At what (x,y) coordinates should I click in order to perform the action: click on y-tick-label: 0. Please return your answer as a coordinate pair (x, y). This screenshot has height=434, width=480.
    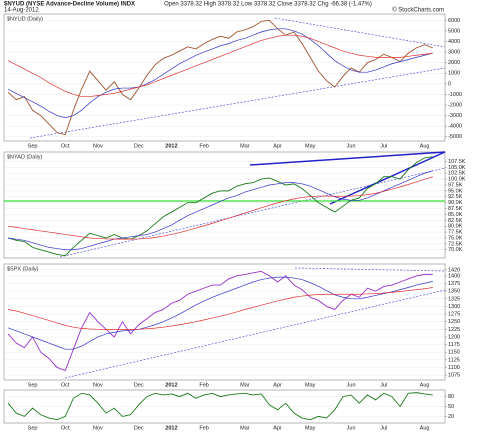
    Looking at the image, I should click on (449, 84).